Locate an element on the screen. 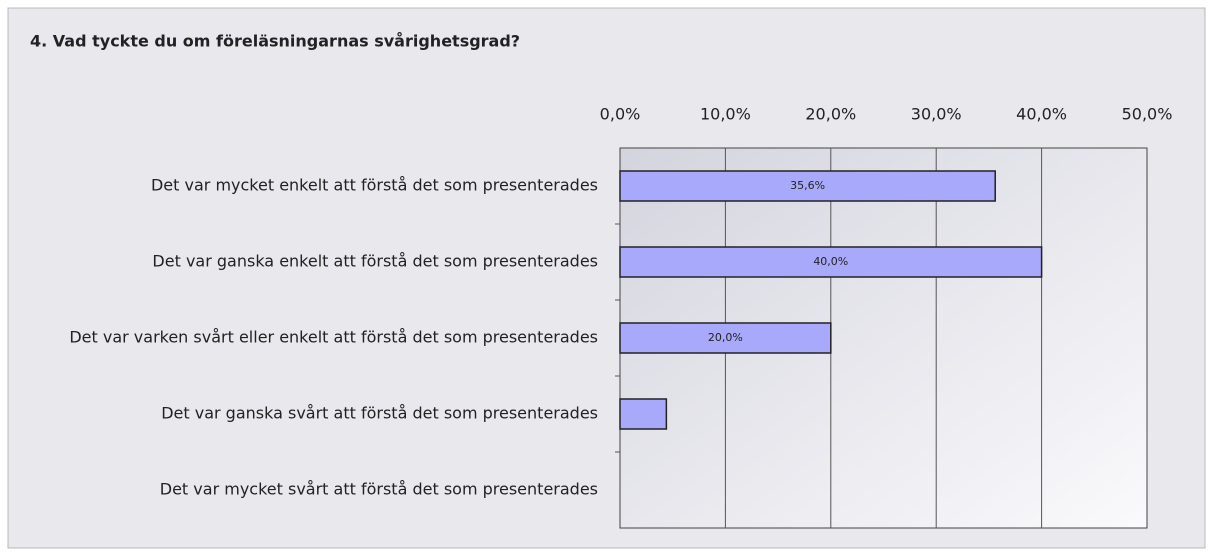 This screenshot has width=1213, height=553. x-tick-label: 40,0% is located at coordinates (1041, 114).